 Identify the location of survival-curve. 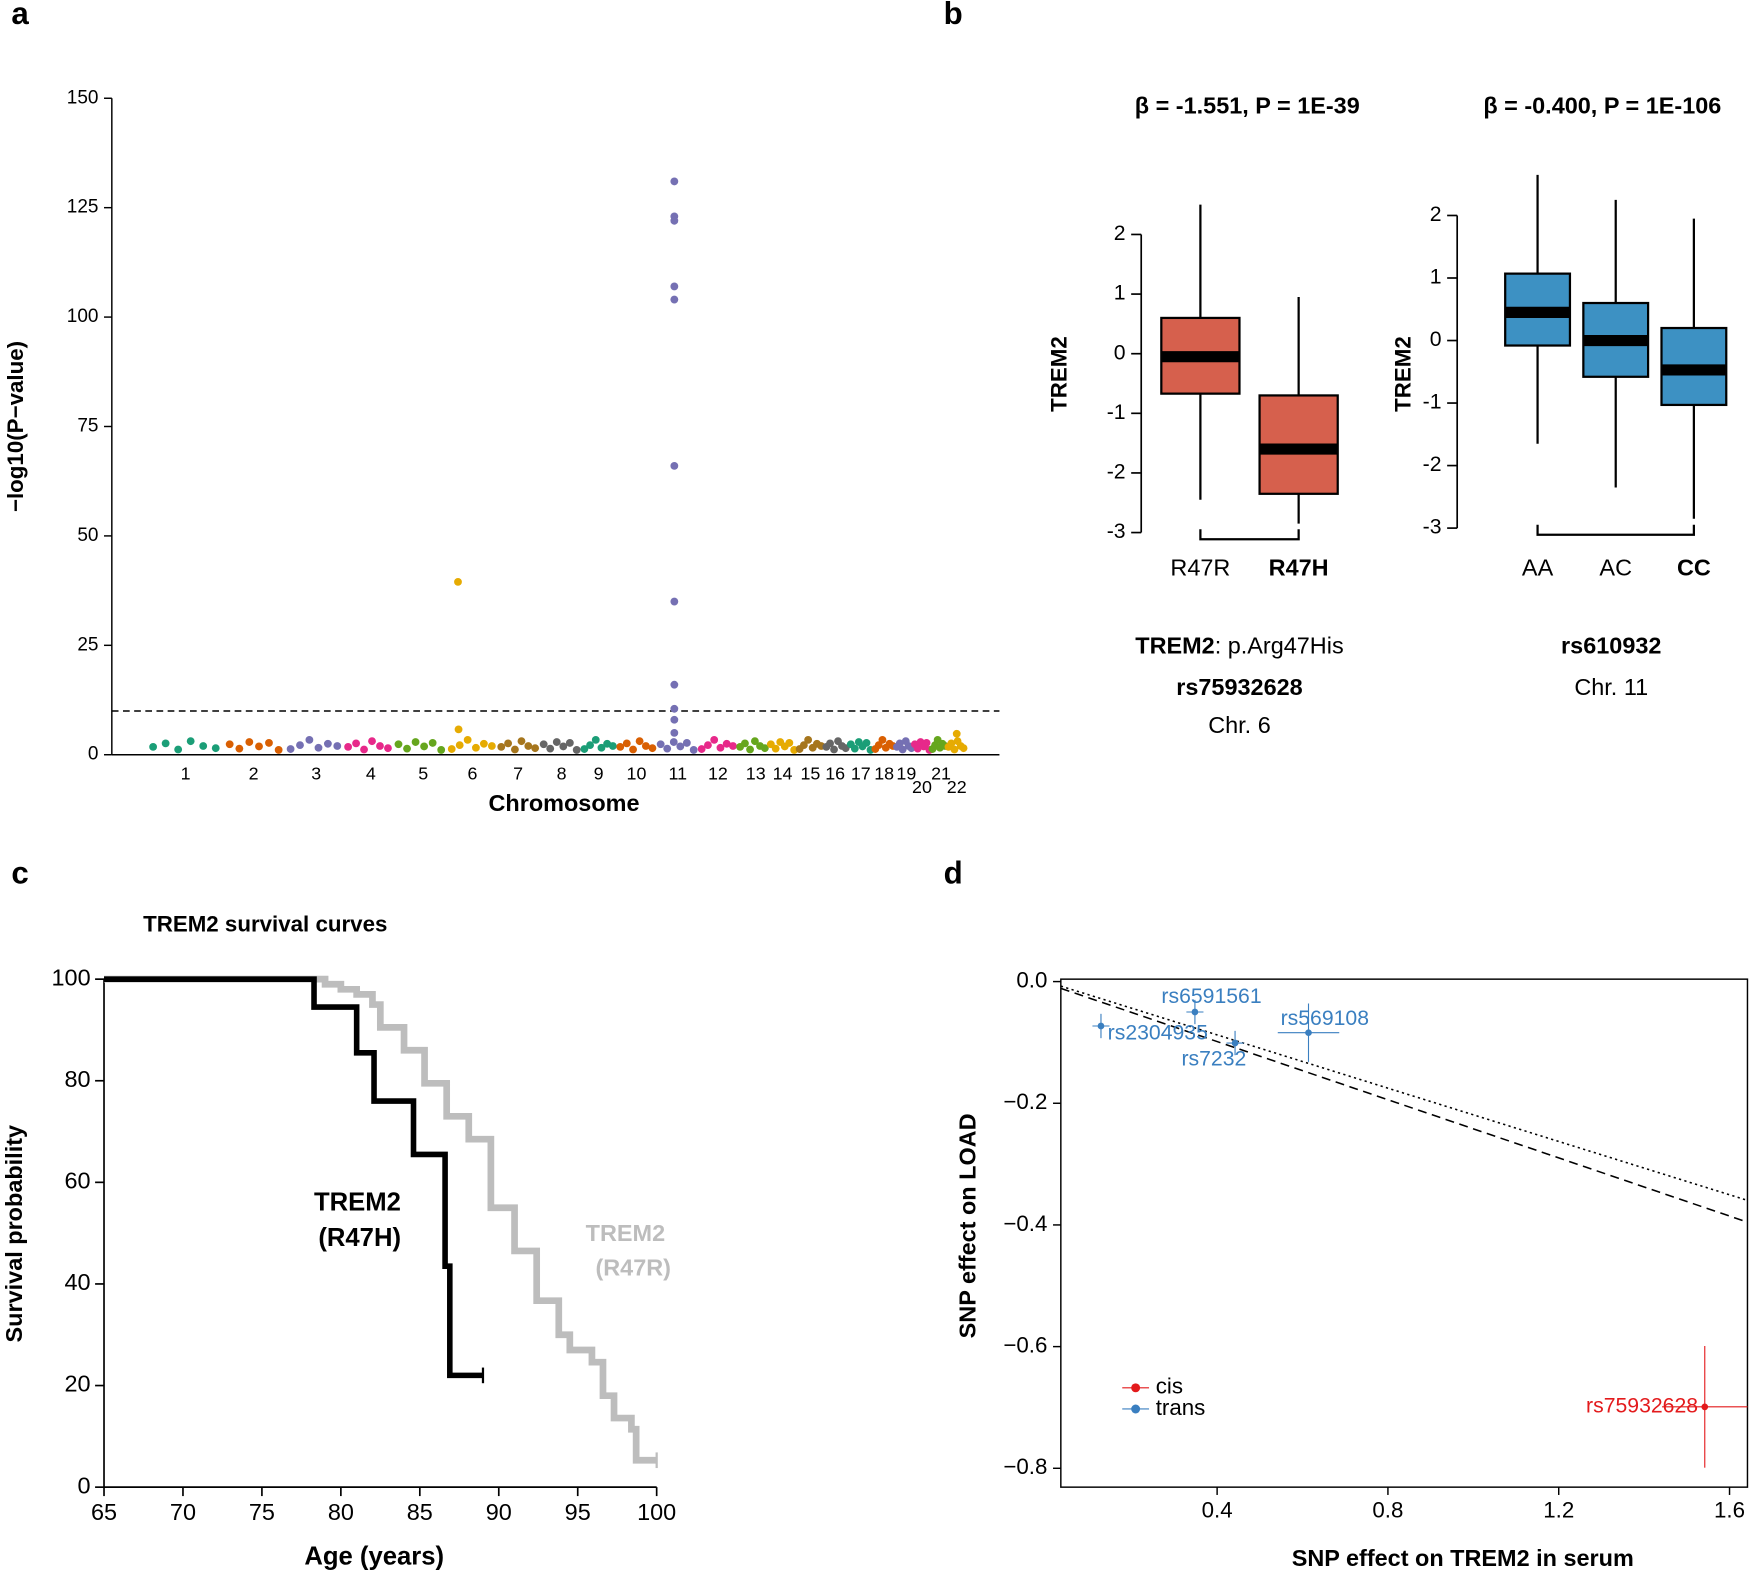
(380, 1219).